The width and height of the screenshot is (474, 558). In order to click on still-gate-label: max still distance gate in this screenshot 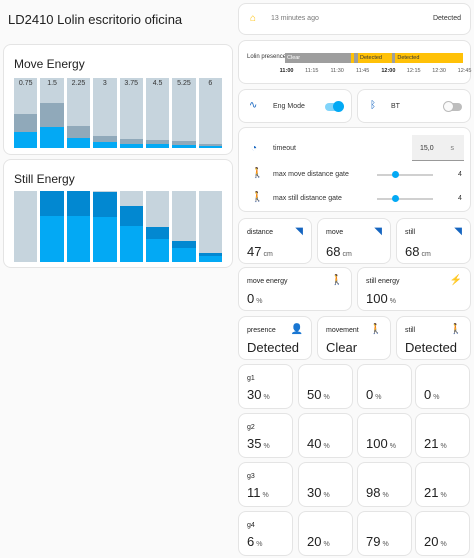, I will do `click(307, 198)`.